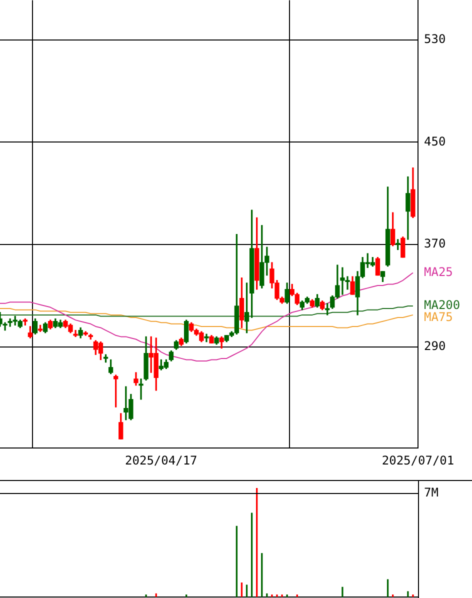 This screenshot has width=472, height=598. I want to click on ref-line-label: 7M, so click(431, 493).